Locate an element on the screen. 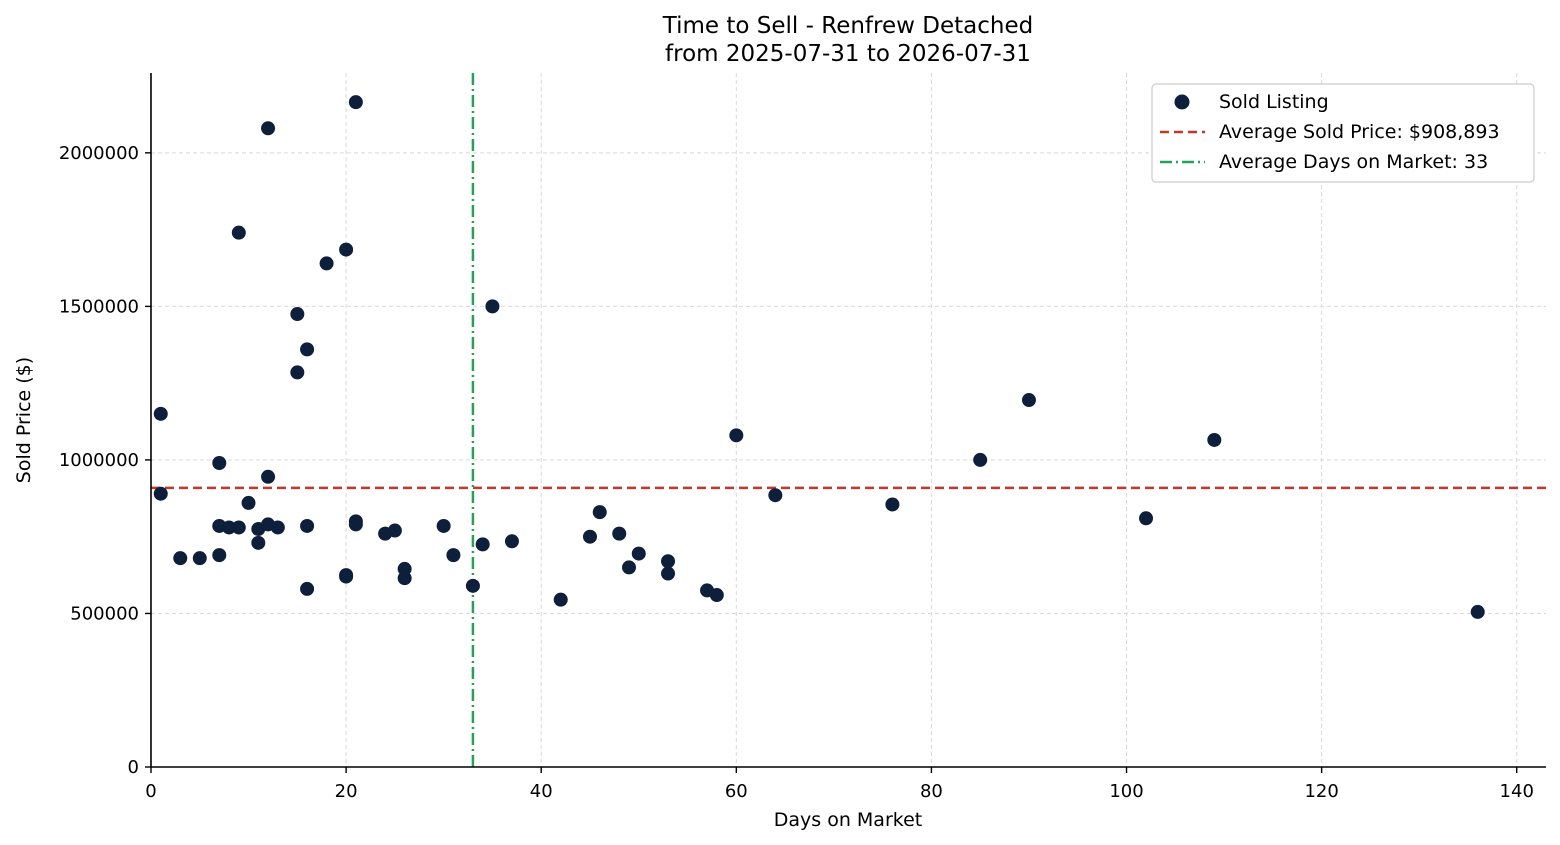 The height and width of the screenshot is (845, 1560). y-tick-label: 1000000 is located at coordinates (99, 460).